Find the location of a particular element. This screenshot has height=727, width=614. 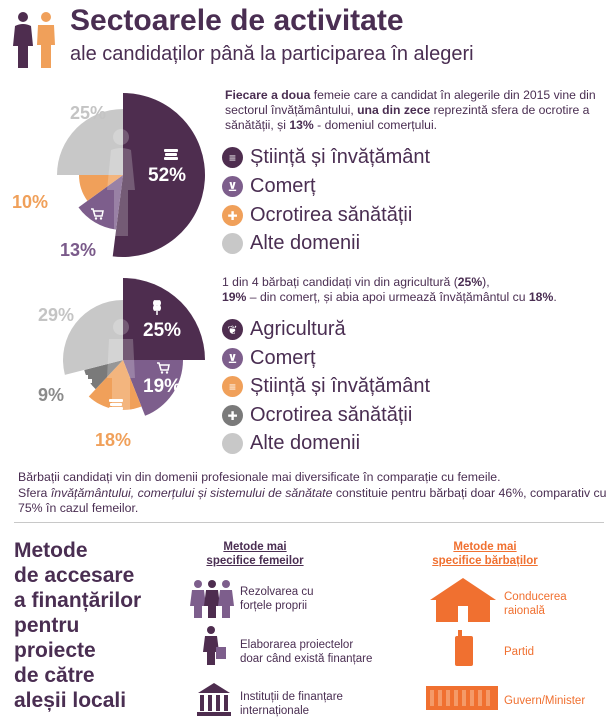

men-pie-chart is located at coordinates (133, 347).